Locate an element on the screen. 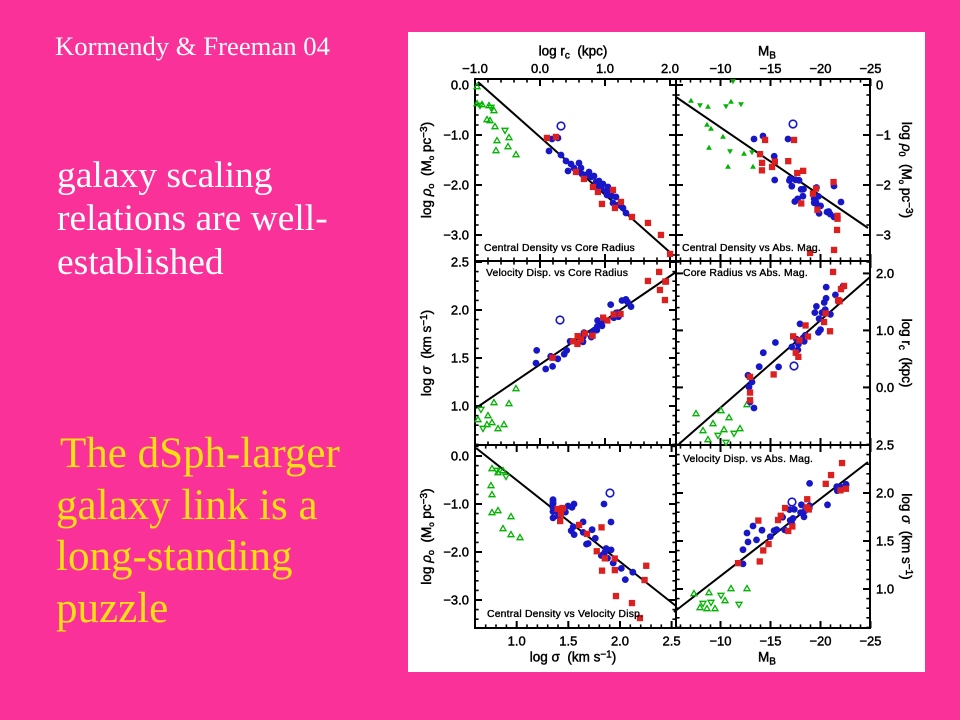  svg-text: log ρ0 (Mo pc−3) is located at coordinates (905, 170).